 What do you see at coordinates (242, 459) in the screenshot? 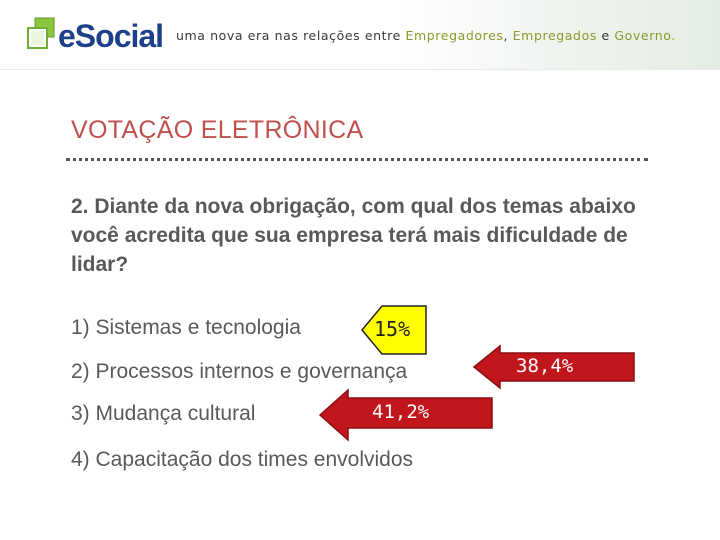
I see `option-4: 4) Capacitação dos times envolvidos` at bounding box center [242, 459].